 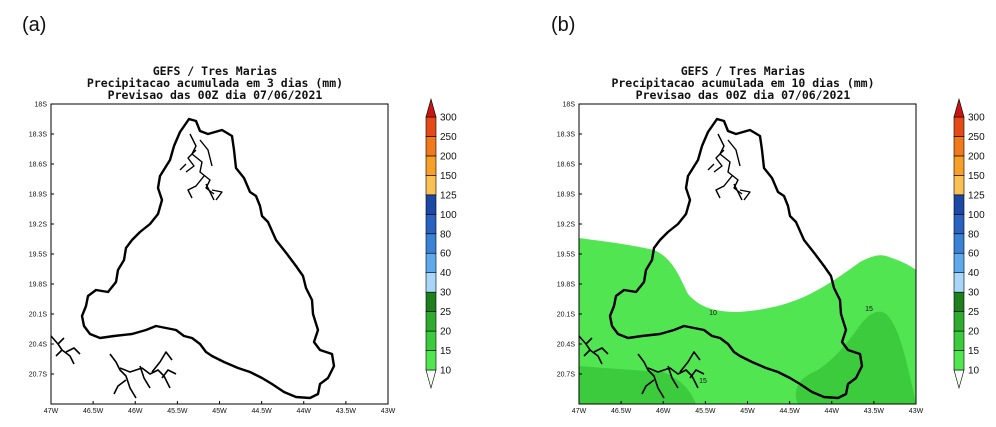 What do you see at coordinates (215, 83) in the screenshot?
I see `chart-title-line: Precipitacao acumulada em 3 dias (mm)` at bounding box center [215, 83].